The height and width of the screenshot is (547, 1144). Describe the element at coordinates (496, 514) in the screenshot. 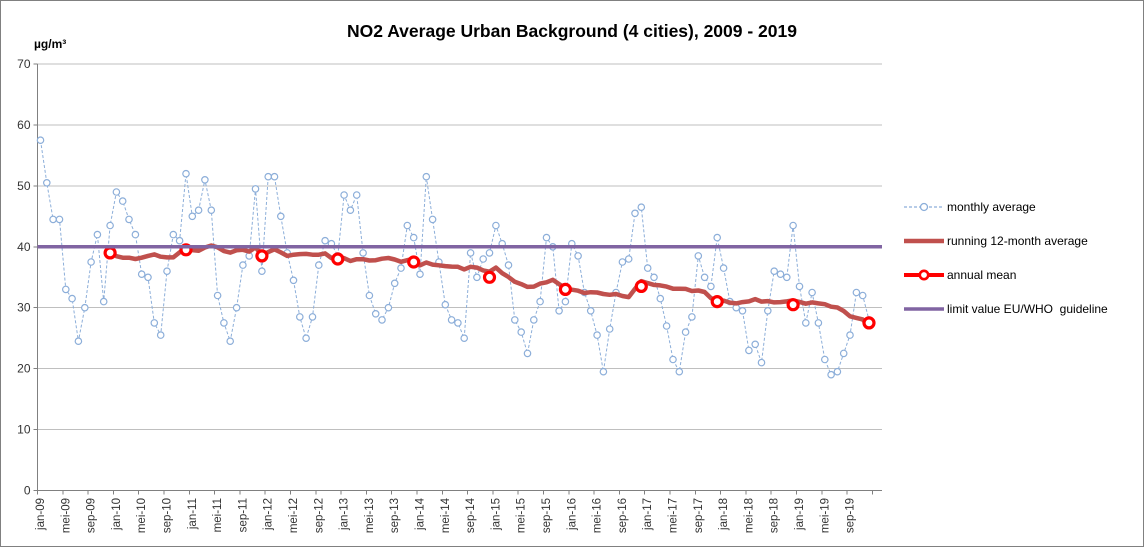

I see `svg-text: jan-15` at that location.